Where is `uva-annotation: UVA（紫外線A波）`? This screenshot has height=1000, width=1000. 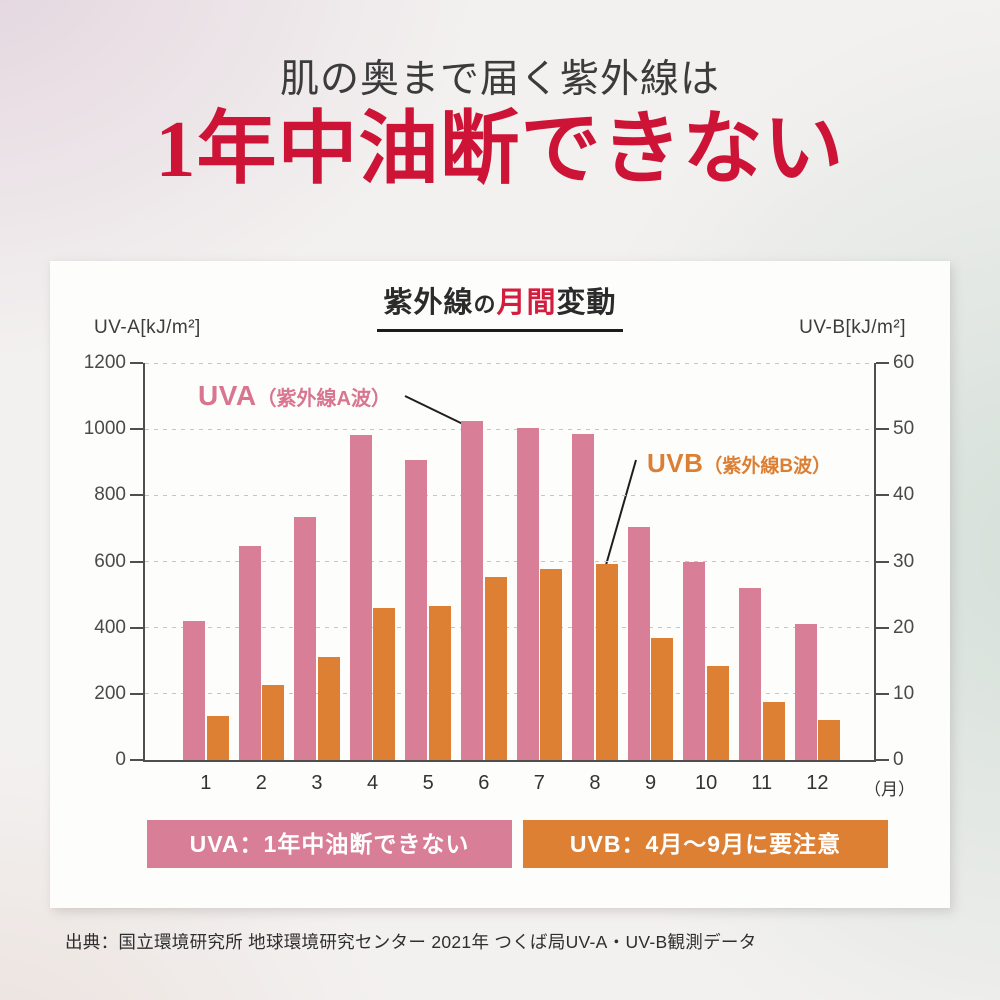
uva-annotation: UVA（紫外線A波） is located at coordinates (294, 396).